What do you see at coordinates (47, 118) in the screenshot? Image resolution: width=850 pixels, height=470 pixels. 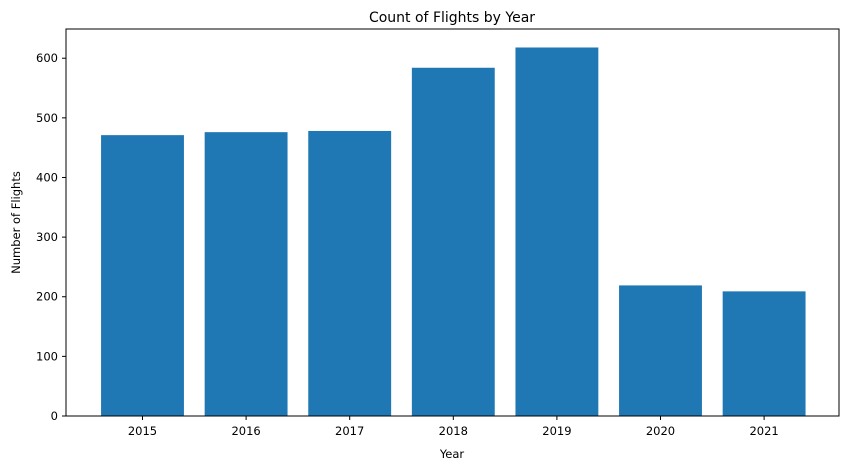 I see `y-tick-label: 500` at bounding box center [47, 118].